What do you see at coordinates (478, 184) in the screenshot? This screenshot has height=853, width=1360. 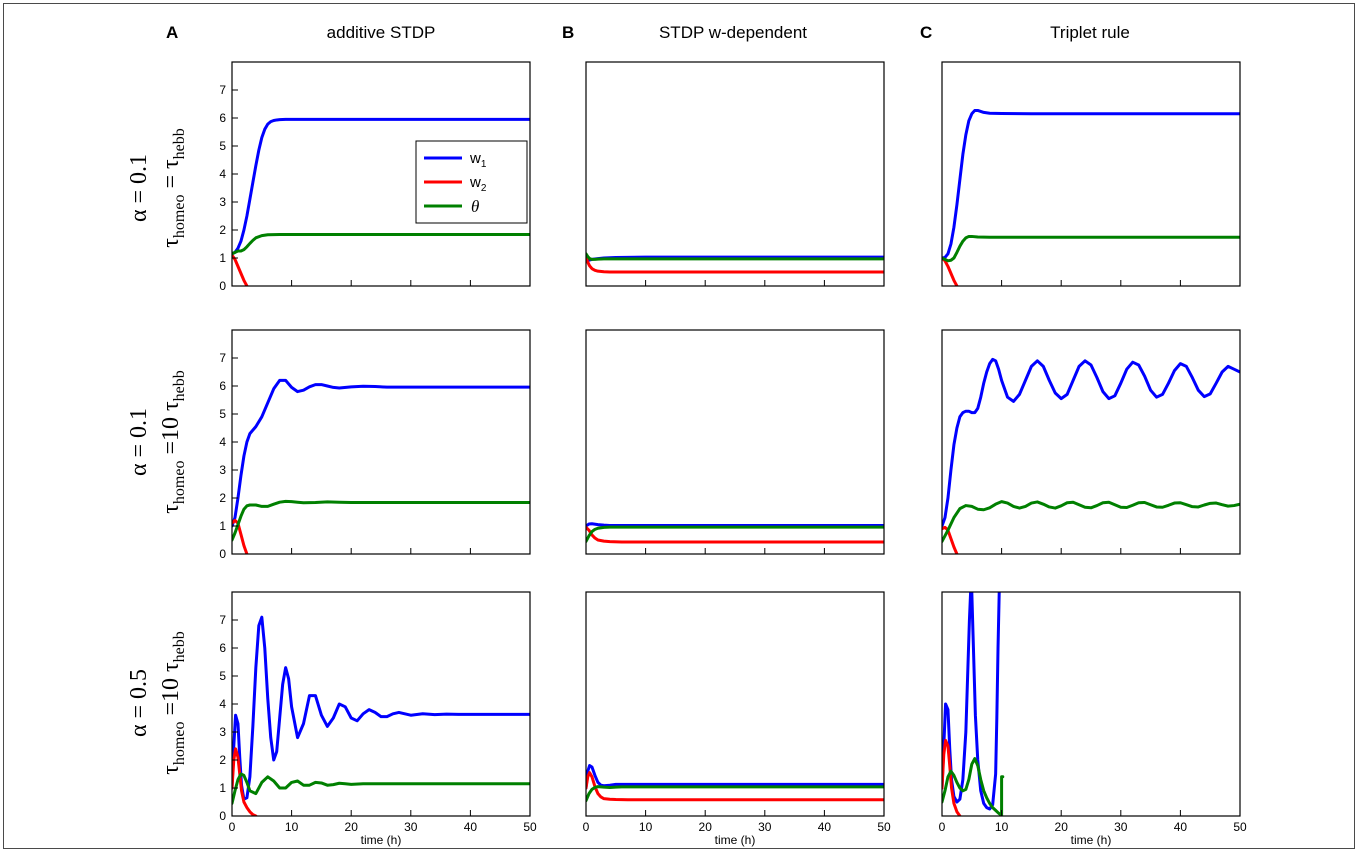 I see `legend-label-w2: w2` at bounding box center [478, 184].